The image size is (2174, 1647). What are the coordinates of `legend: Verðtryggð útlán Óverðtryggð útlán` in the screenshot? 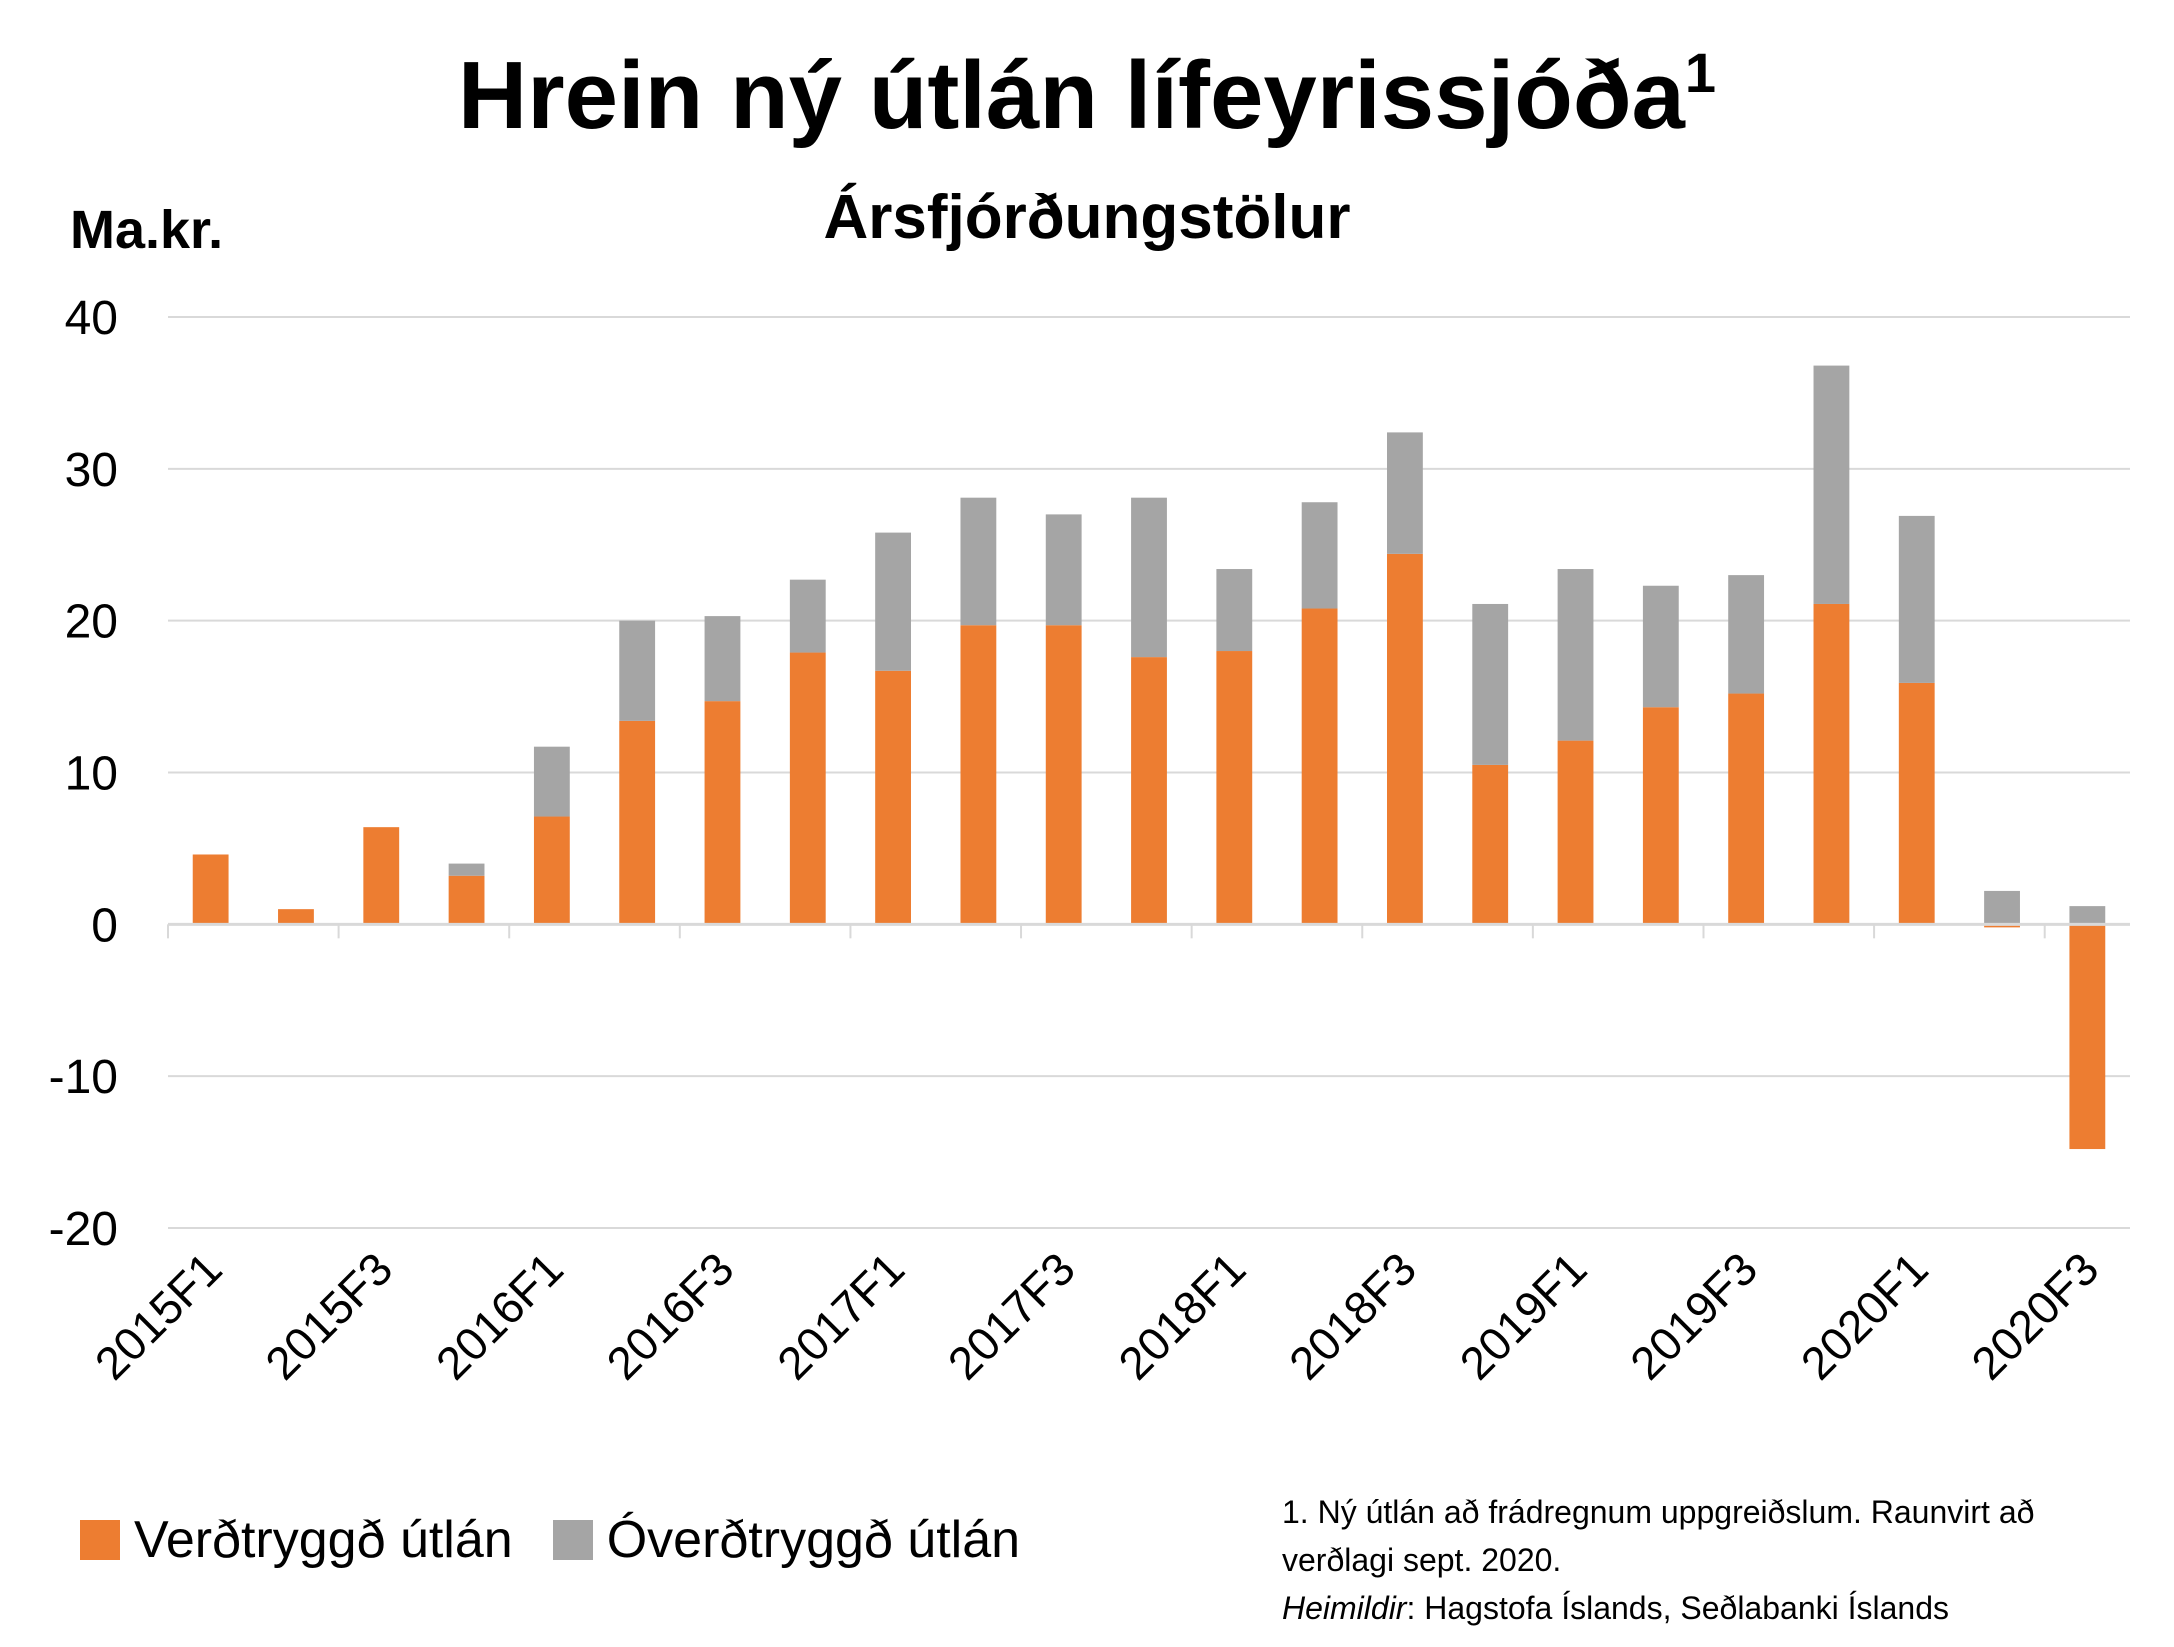 It's located at (570, 1540).